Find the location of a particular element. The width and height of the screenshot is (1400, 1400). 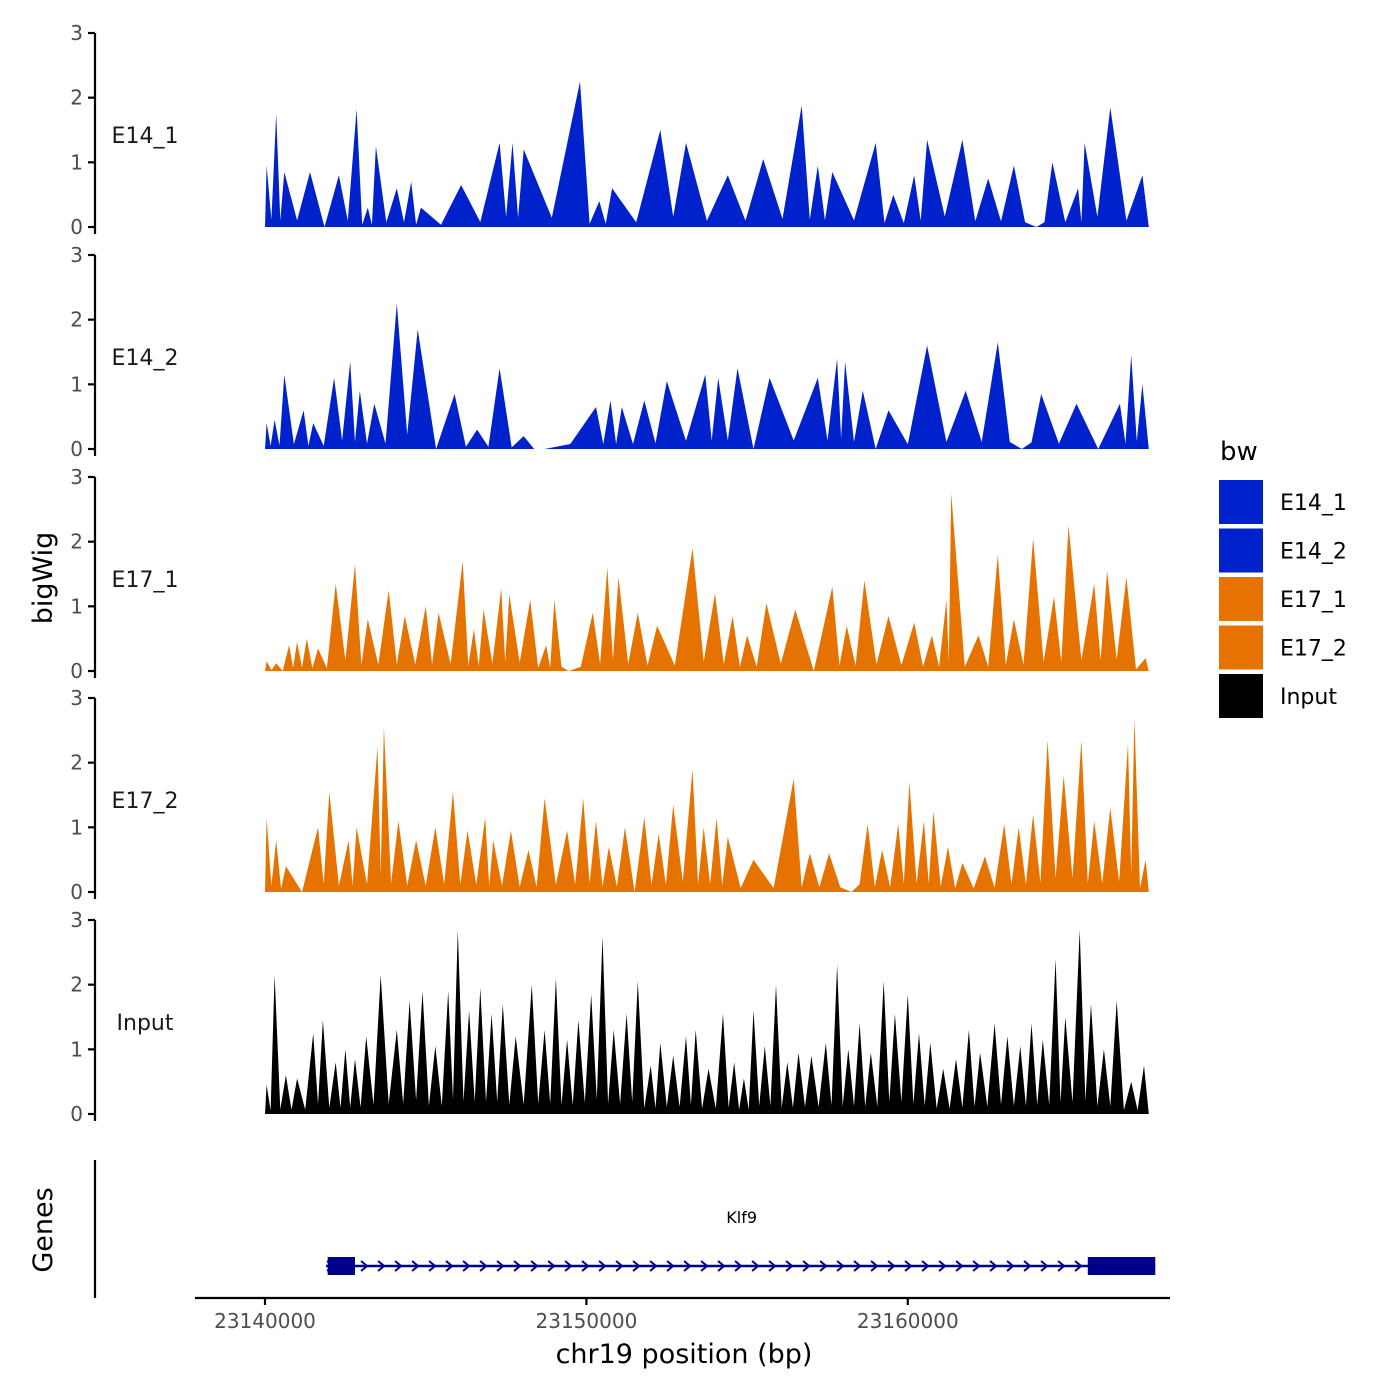

legend-title: bw is located at coordinates (1239, 452).